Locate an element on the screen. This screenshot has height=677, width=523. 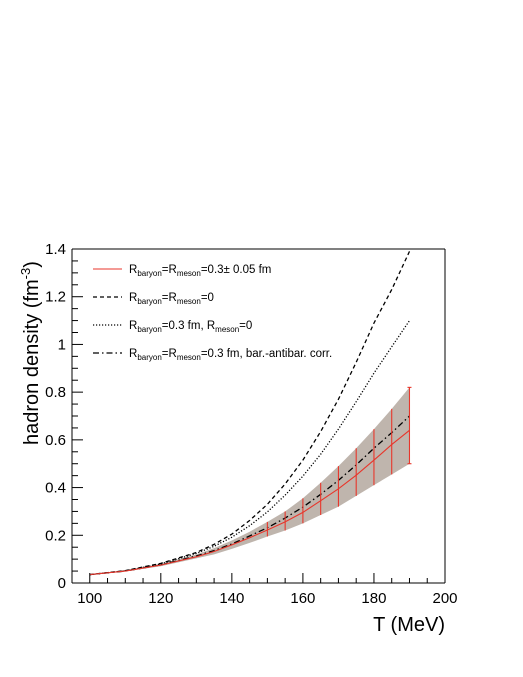
y-axis-title-sup: -3 is located at coordinates (25, 274).